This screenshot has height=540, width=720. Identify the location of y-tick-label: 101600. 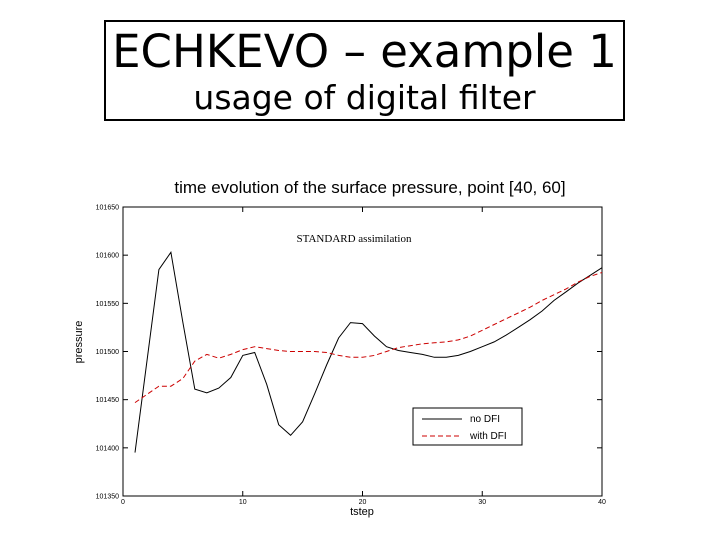
(107, 256).